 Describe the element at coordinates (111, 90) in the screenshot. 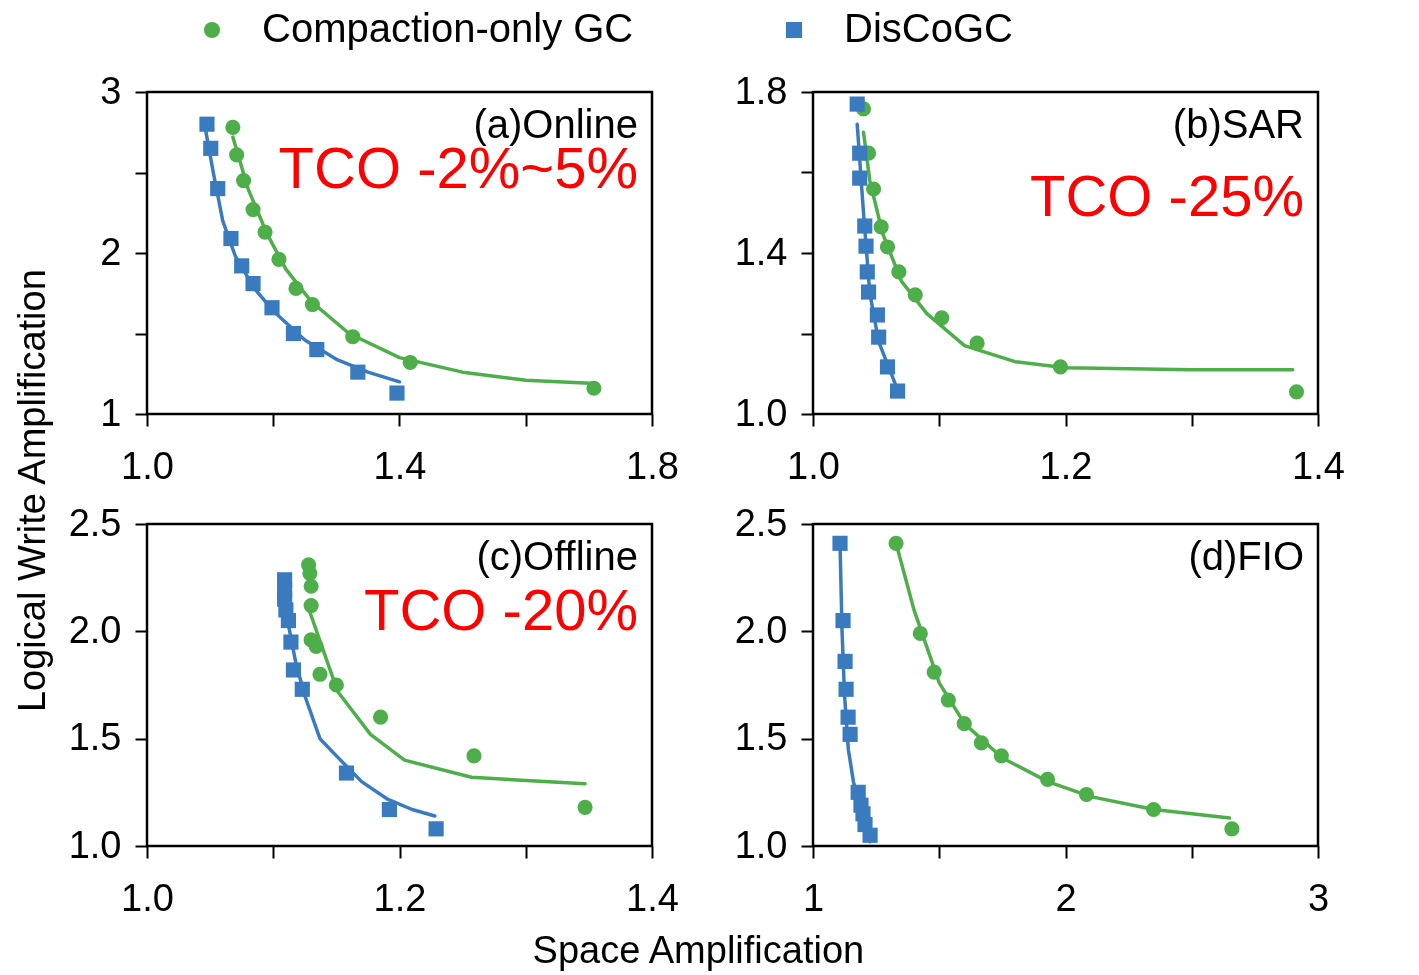

I see `y-tick-label: 3` at that location.